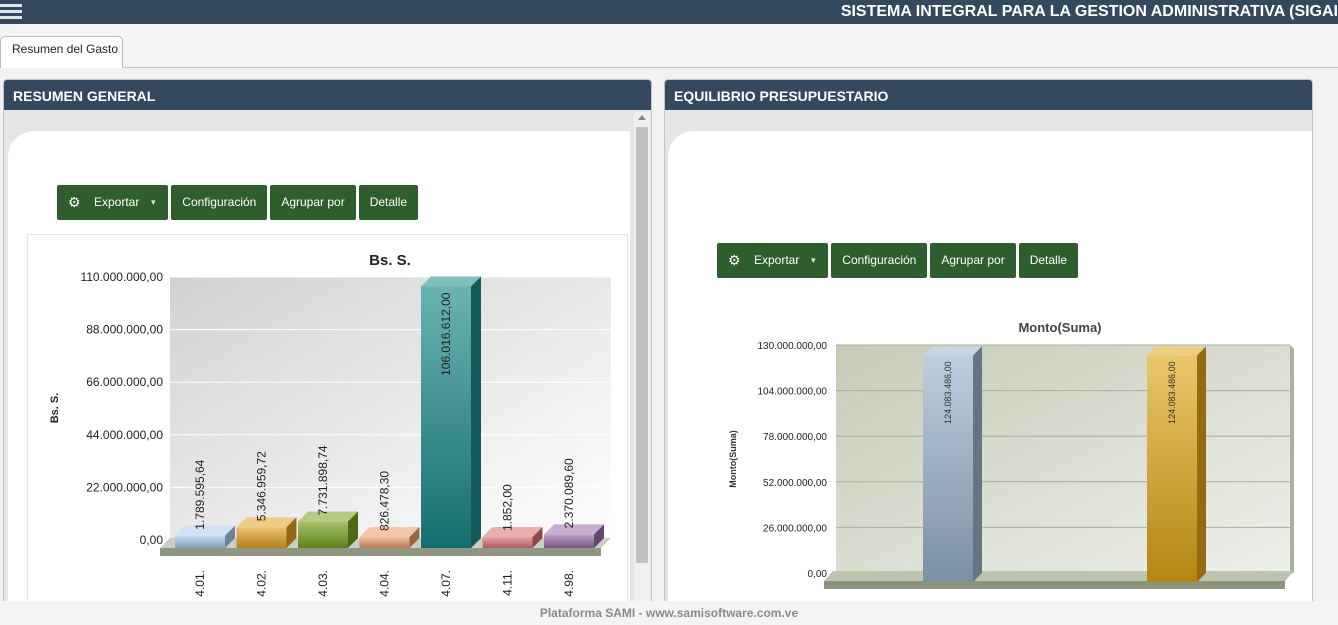 The height and width of the screenshot is (625, 1338). Describe the element at coordinates (508, 583) in the screenshot. I see `x-tick-label: 4.11.` at that location.